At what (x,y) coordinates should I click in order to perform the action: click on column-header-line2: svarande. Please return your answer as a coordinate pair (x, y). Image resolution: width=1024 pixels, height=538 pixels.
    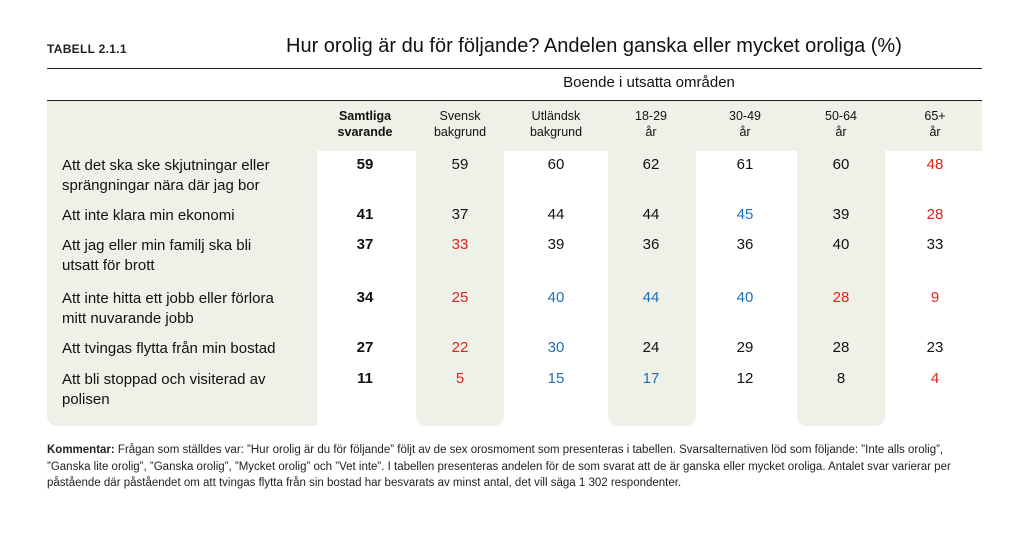
    Looking at the image, I should click on (365, 132).